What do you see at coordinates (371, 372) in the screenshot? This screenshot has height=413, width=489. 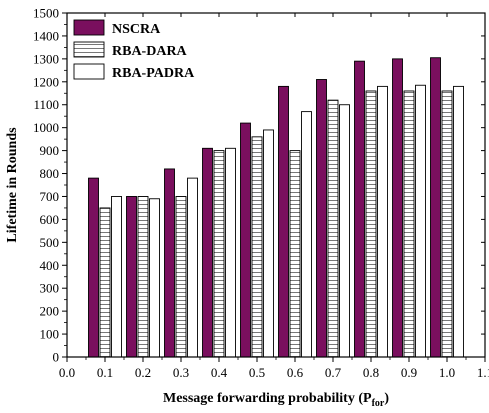 I see `x-tick-label-0.8: 0.8` at bounding box center [371, 372].